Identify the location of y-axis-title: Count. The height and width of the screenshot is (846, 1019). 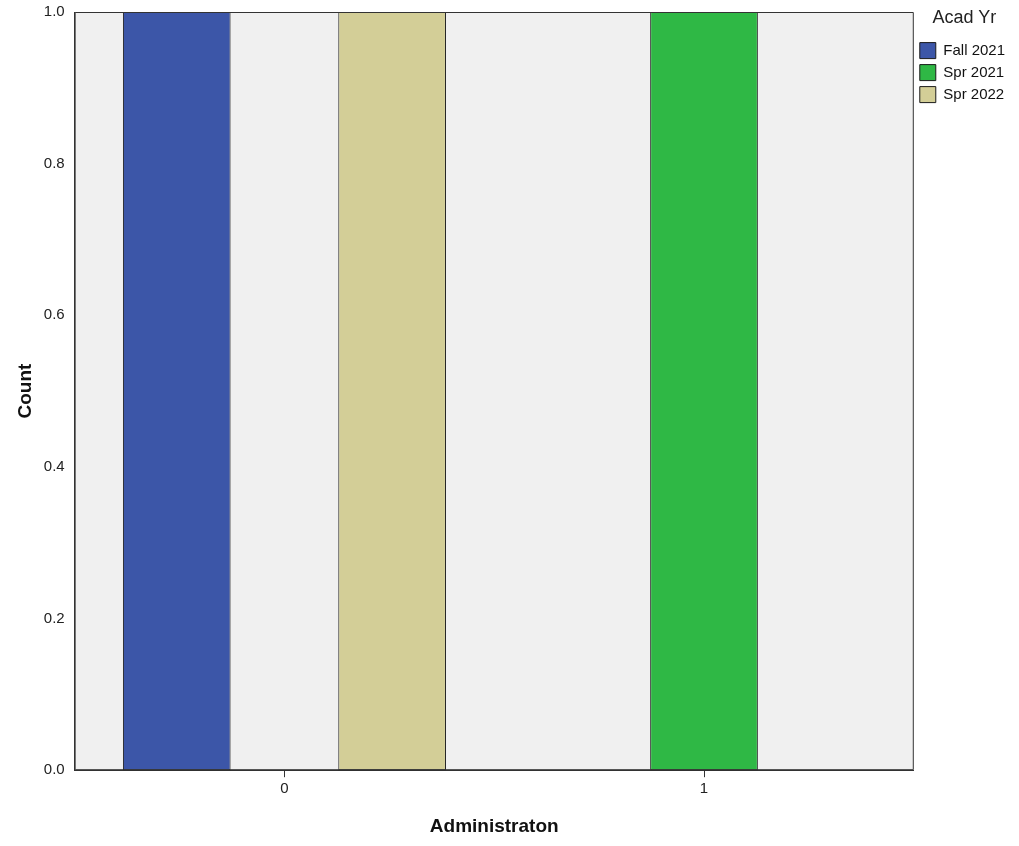
(24, 391).